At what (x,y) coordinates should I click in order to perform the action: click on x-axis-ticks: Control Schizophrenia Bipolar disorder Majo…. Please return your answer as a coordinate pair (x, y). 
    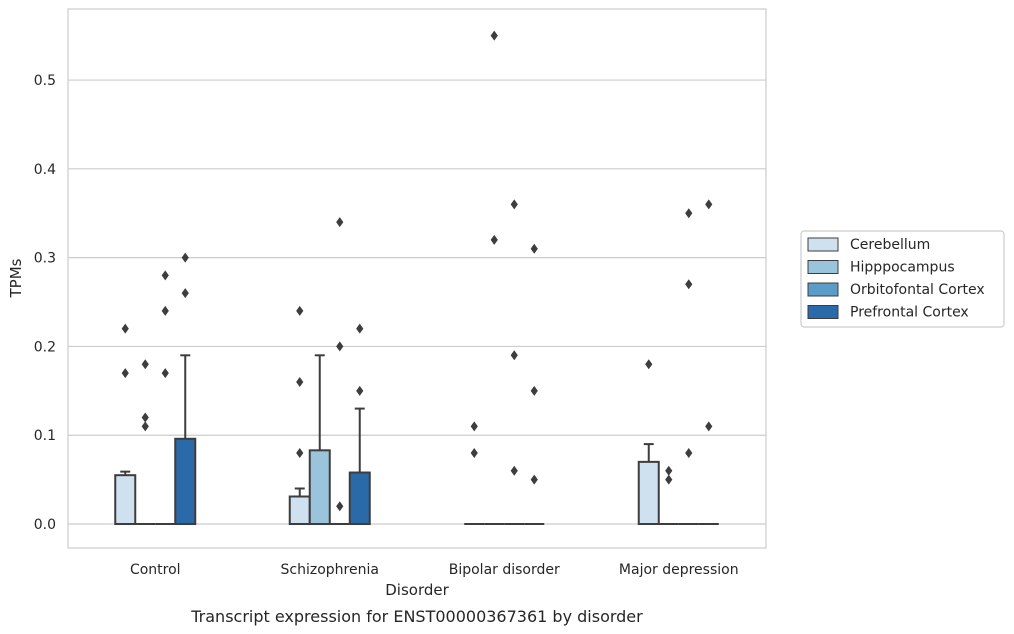
    Looking at the image, I should click on (434, 570).